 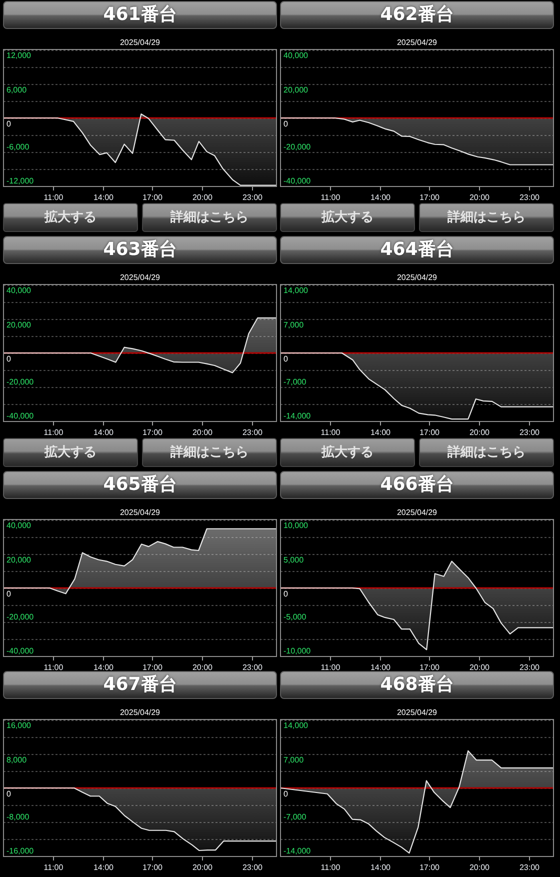 What do you see at coordinates (298, 851) in the screenshot?
I see `y-tick-label: -14,000` at bounding box center [298, 851].